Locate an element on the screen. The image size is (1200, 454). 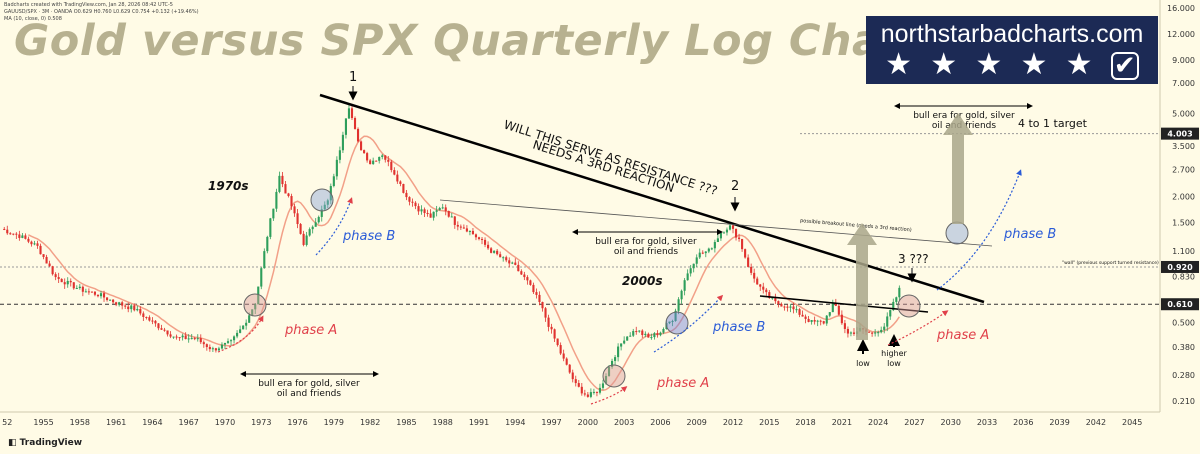
x-tick-label: 1967 is located at coordinates (189, 422).